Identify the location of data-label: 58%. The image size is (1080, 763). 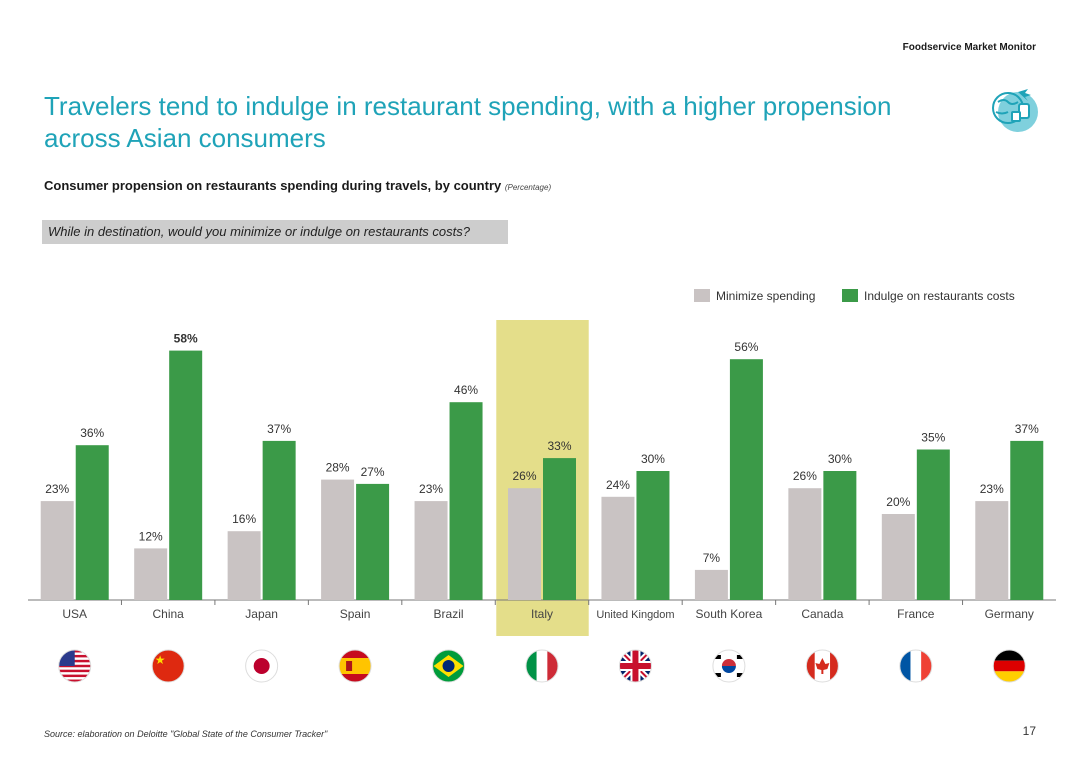
(186, 339).